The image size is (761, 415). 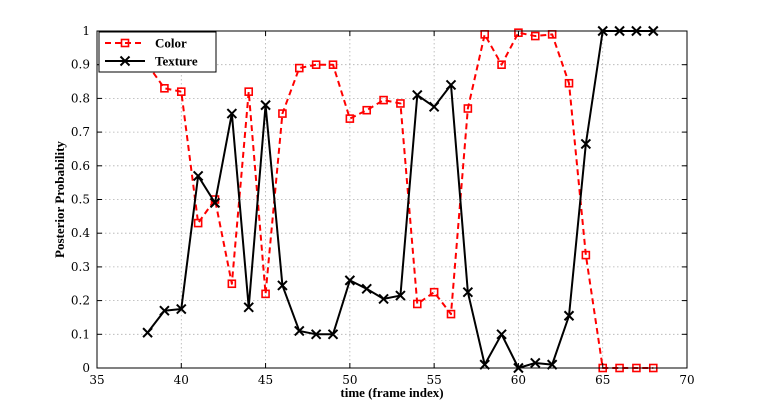 I want to click on x-tick-label: 45, so click(x=265, y=380).